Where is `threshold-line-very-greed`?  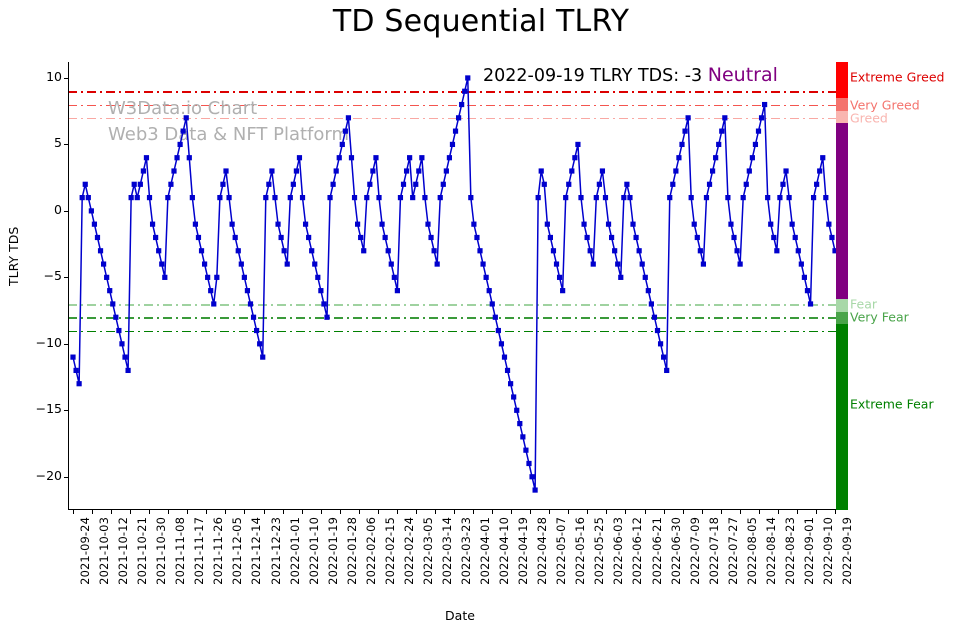 threshold-line-very-greed is located at coordinates (454, 105).